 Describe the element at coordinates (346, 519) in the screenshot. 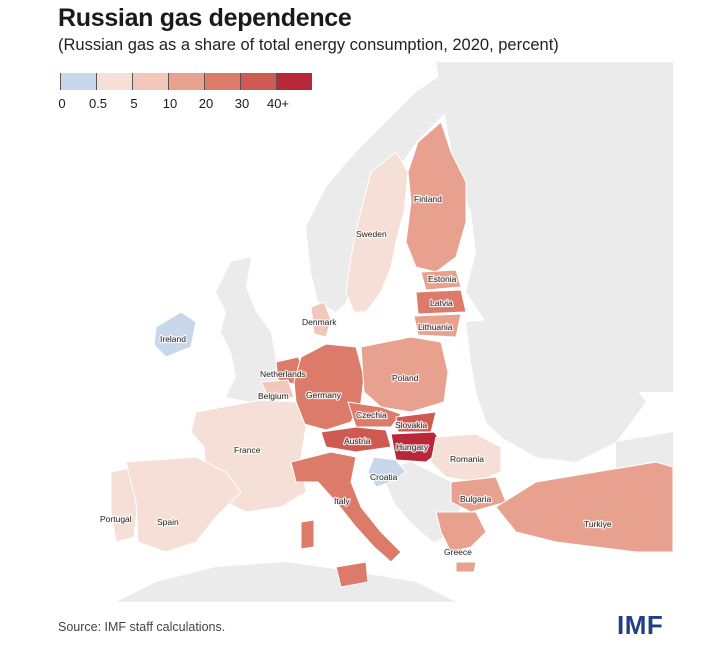

I see `country-italy` at that location.